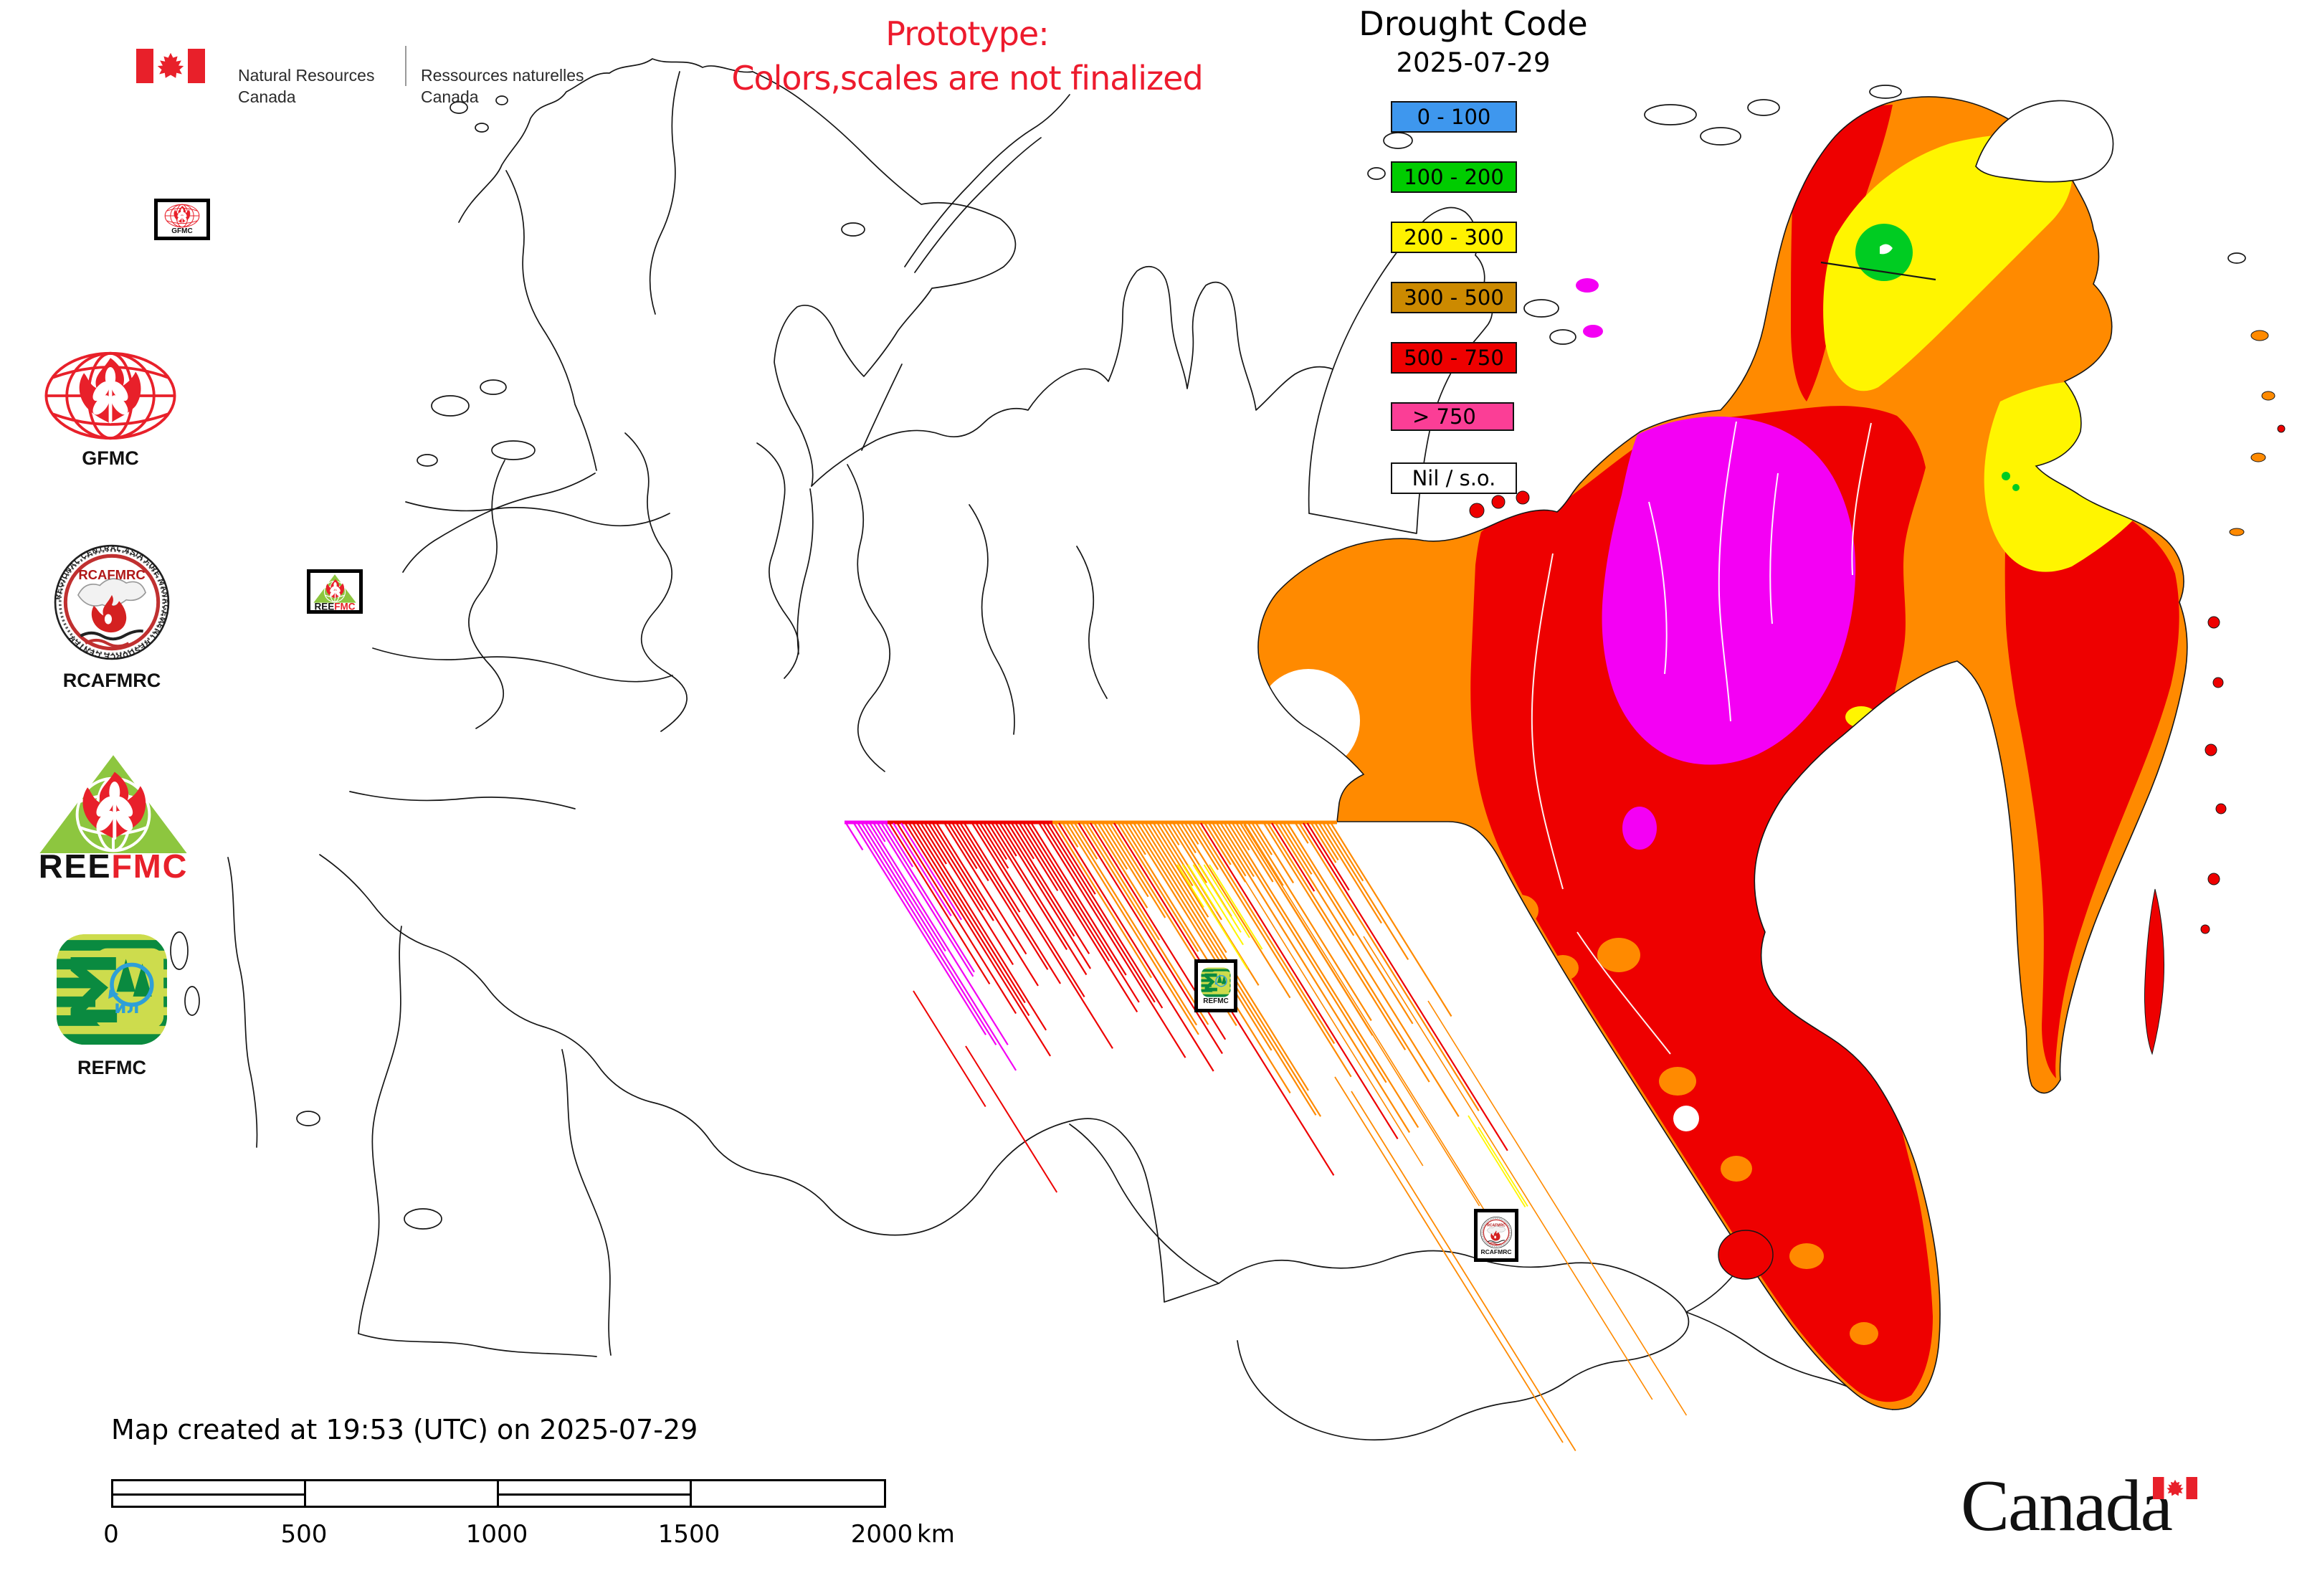 The width and height of the screenshot is (2302, 1596). What do you see at coordinates (306, 86) in the screenshot?
I see `dept-name-en: Natural Resources Canada` at bounding box center [306, 86].